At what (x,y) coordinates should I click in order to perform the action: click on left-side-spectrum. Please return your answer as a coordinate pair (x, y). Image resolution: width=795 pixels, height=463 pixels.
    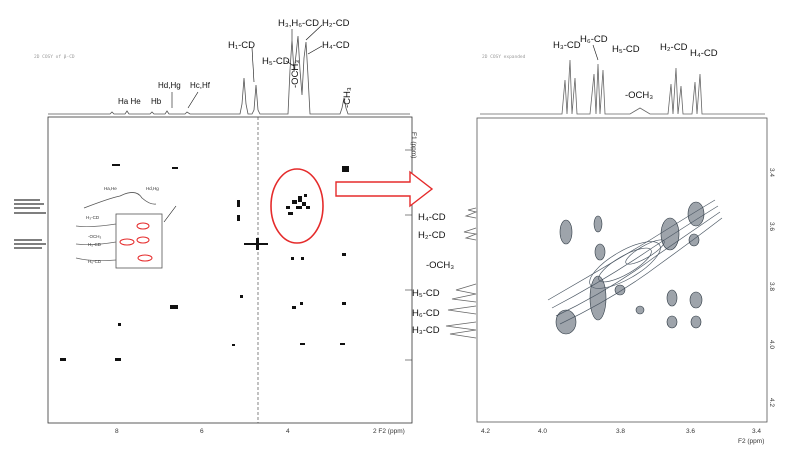
    Looking at the image, I should click on (30, 224).